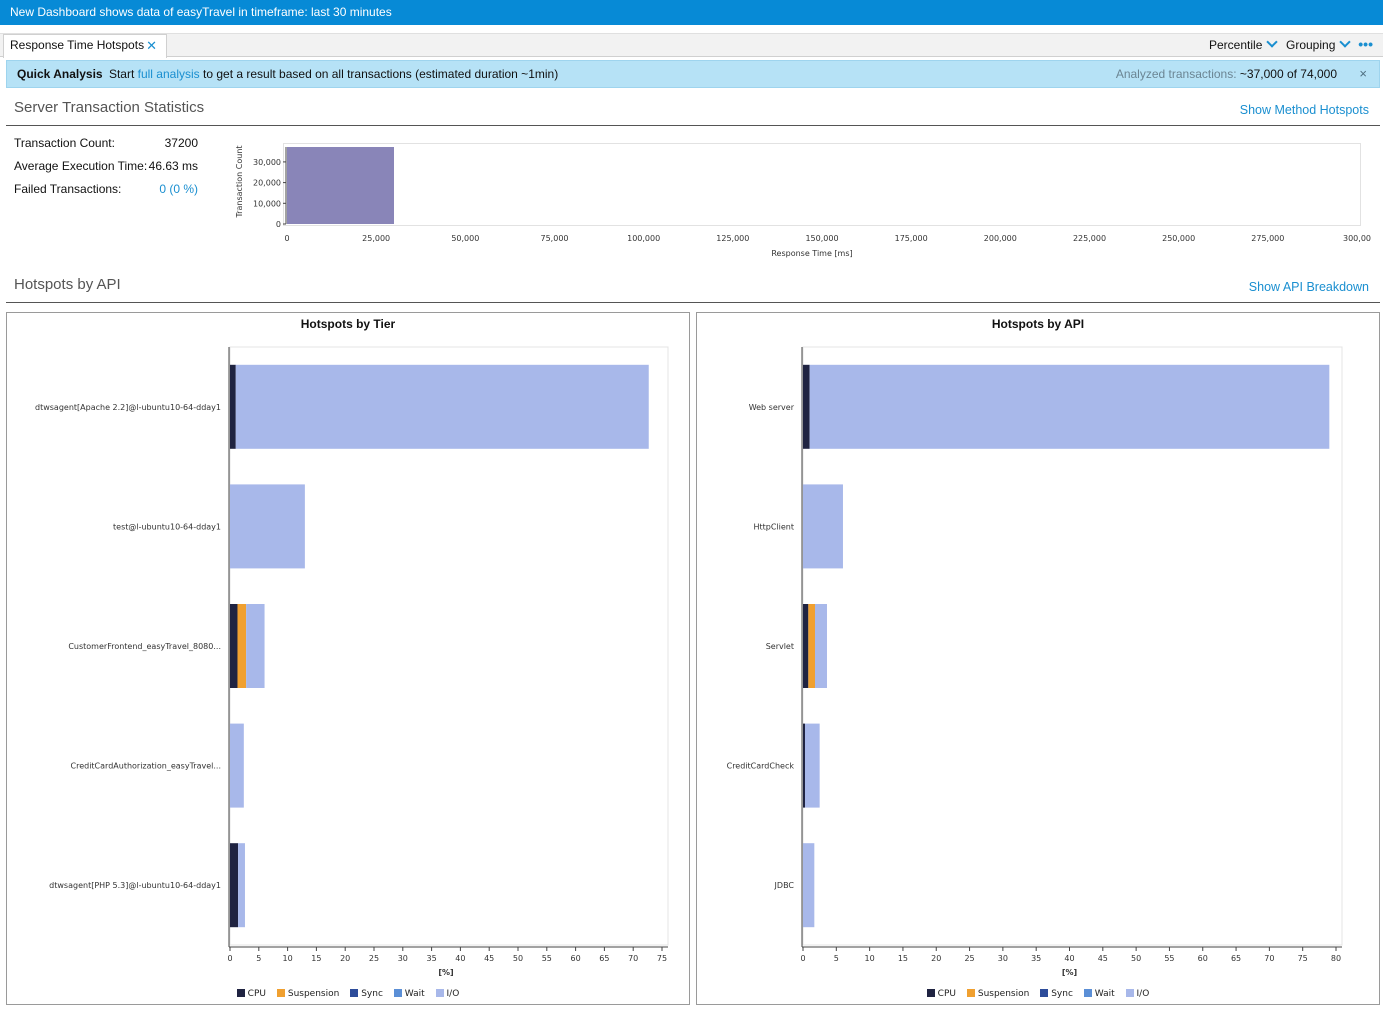 The image size is (1383, 1009). What do you see at coordinates (242, 646) in the screenshot?
I see `bar-segment-suspension` at bounding box center [242, 646].